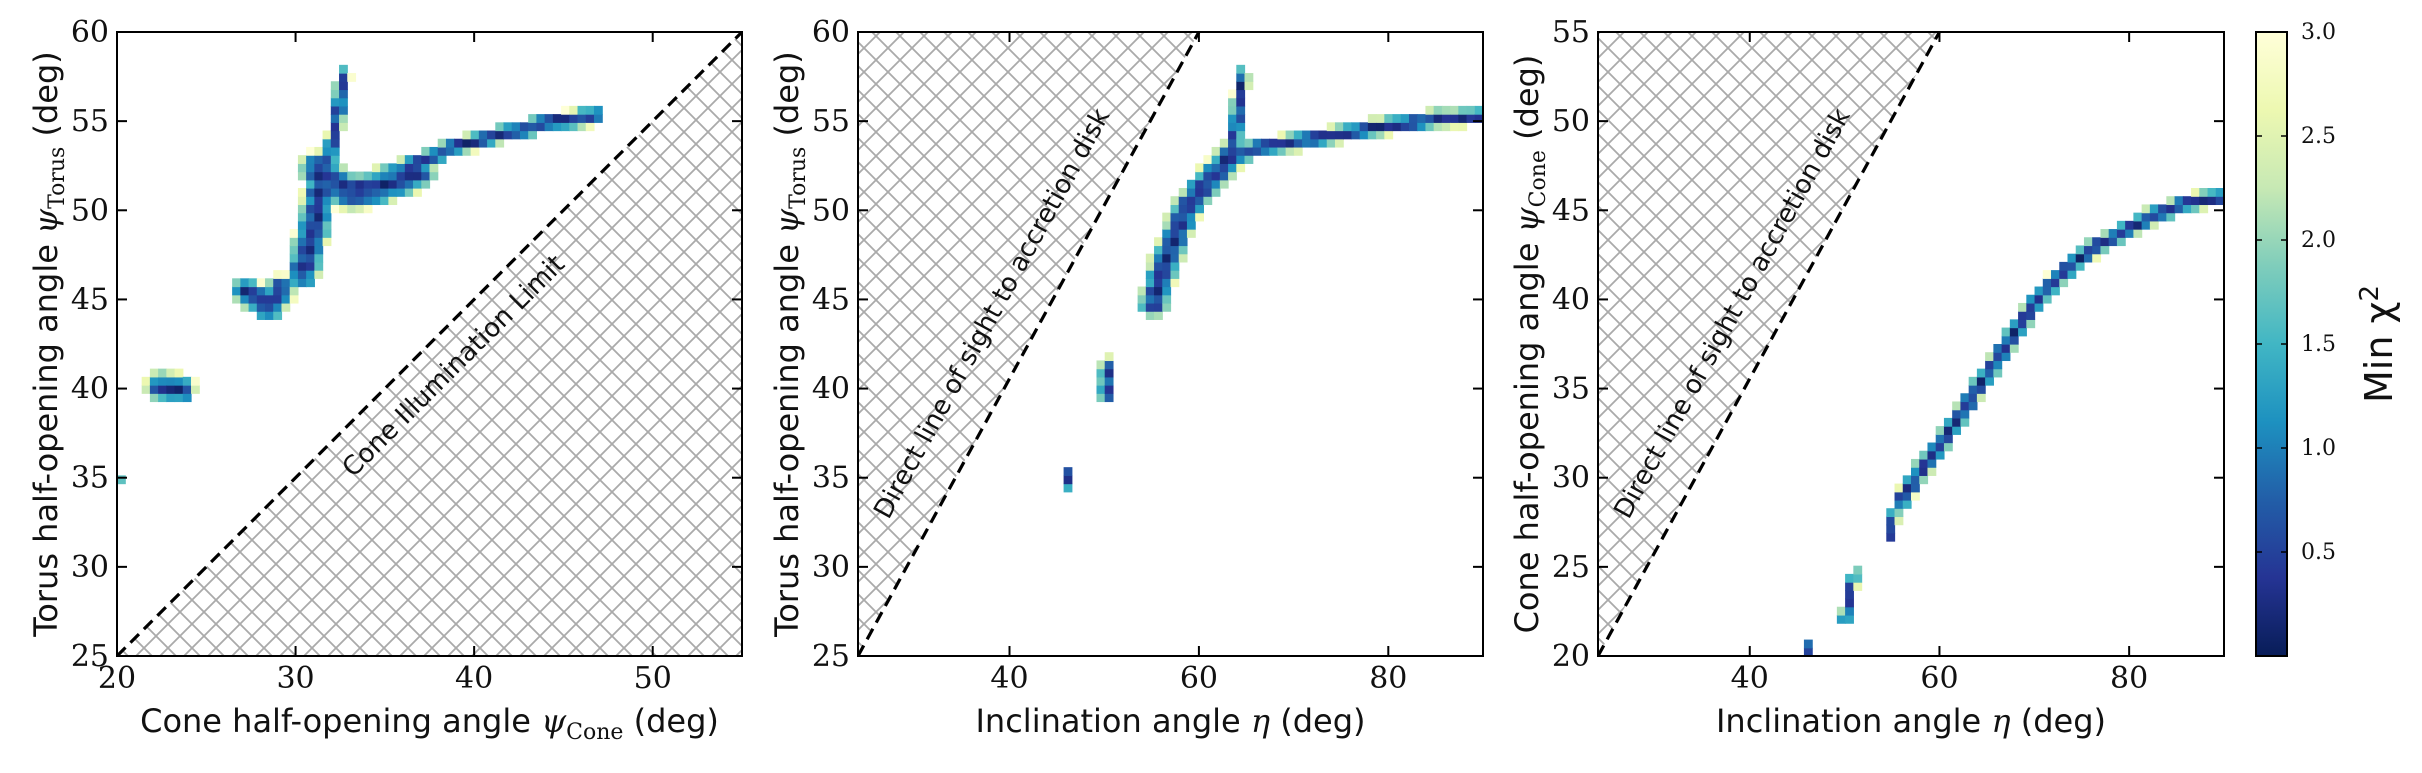 This screenshot has height=773, width=2422. I want to click on y-tick-label: 30, so click(90, 567).